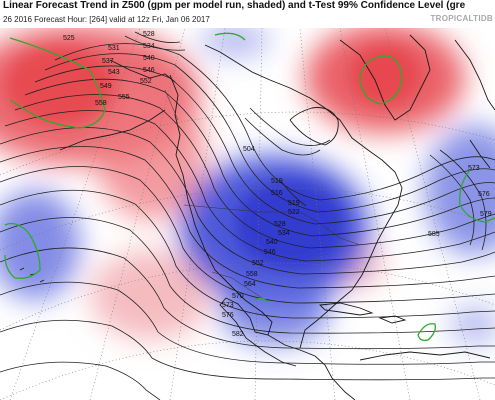 The image size is (495, 400). I want to click on us-mexico-border, so click(238, 286).